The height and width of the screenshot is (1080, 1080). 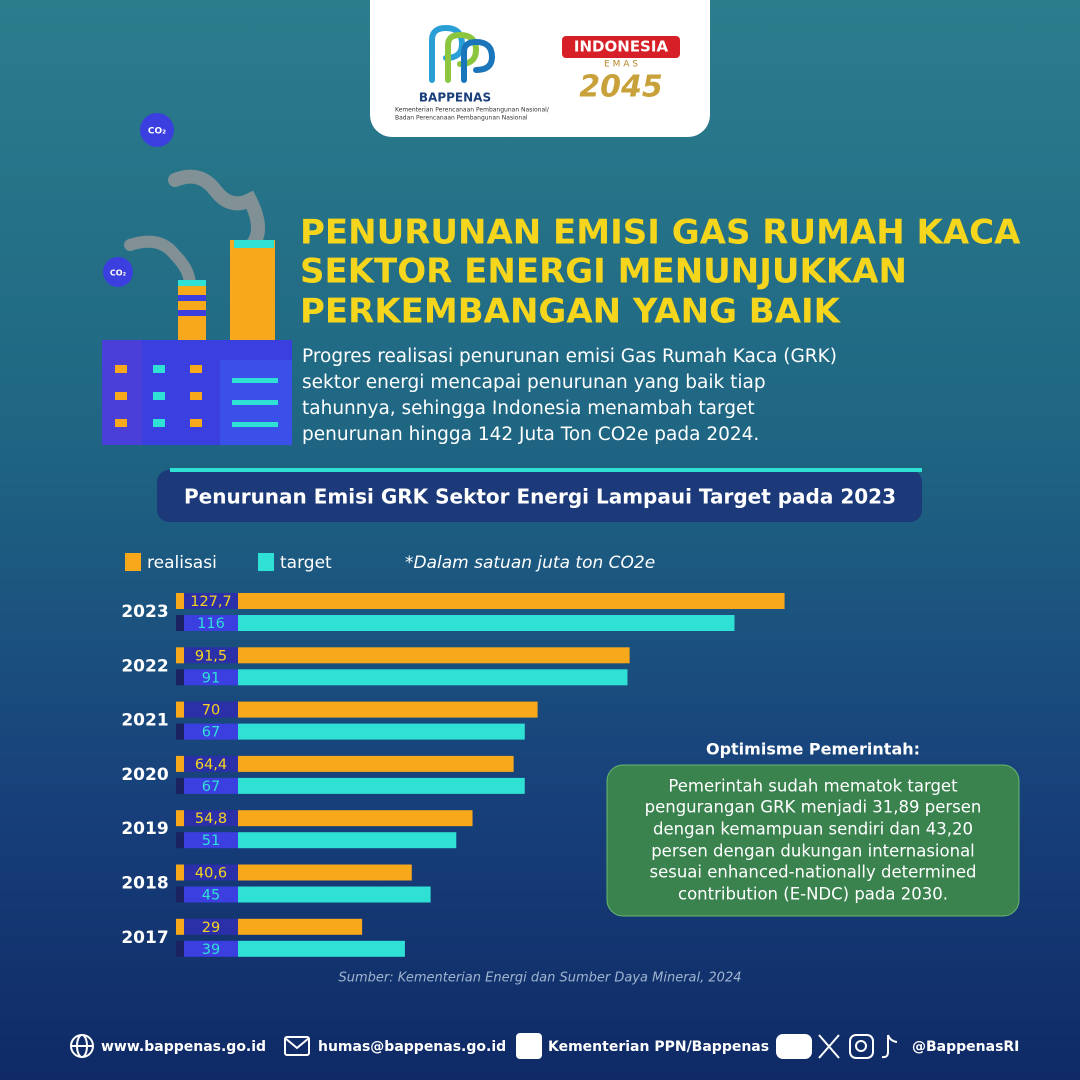 I want to click on side-text: persen dengan dukungan internasional, so click(x=813, y=851).